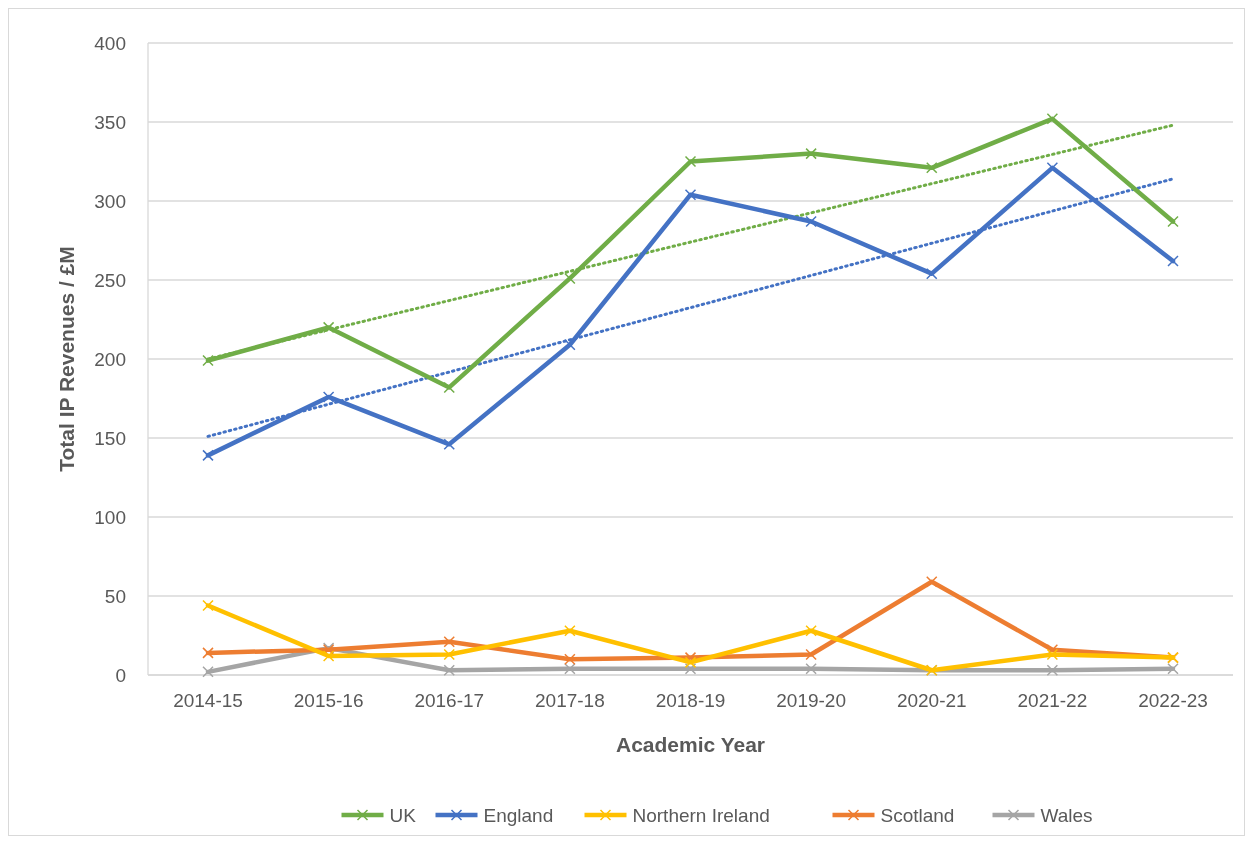 The height and width of the screenshot is (844, 1253). Describe the element at coordinates (518, 815) in the screenshot. I see `legend-label: England` at that location.